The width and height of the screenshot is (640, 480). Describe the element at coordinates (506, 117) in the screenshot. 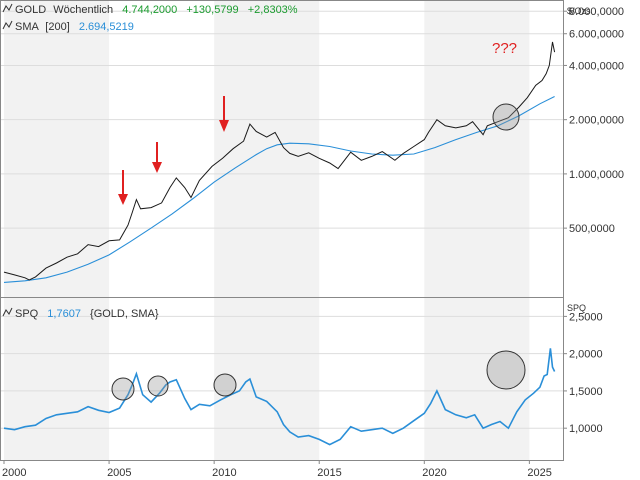

I see `highlight-circle-sma-end` at that location.